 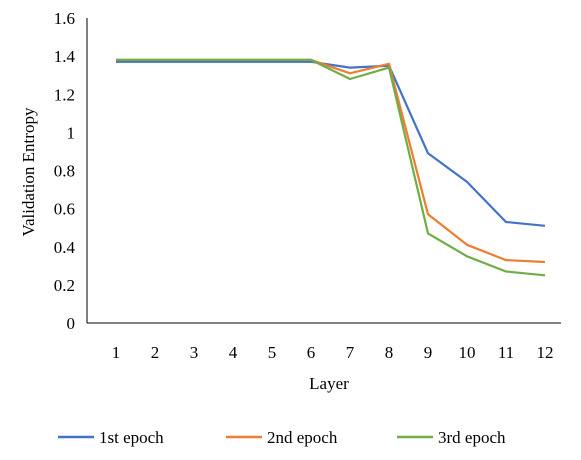 I want to click on legend-item: 2nd epoch, so click(x=282, y=437).